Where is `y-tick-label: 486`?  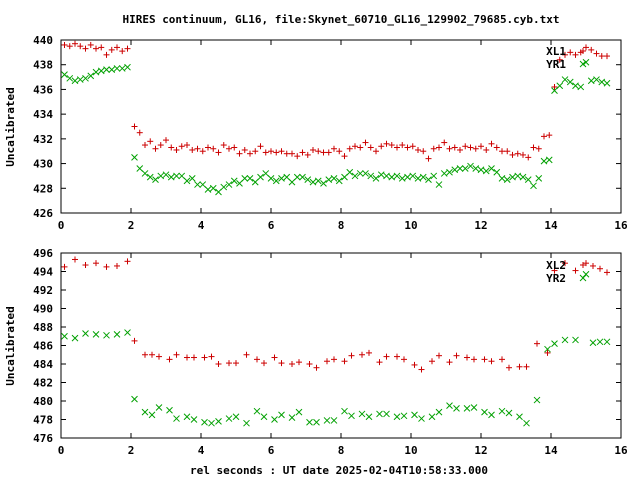 y-tick-label: 486 is located at coordinates (43, 346).